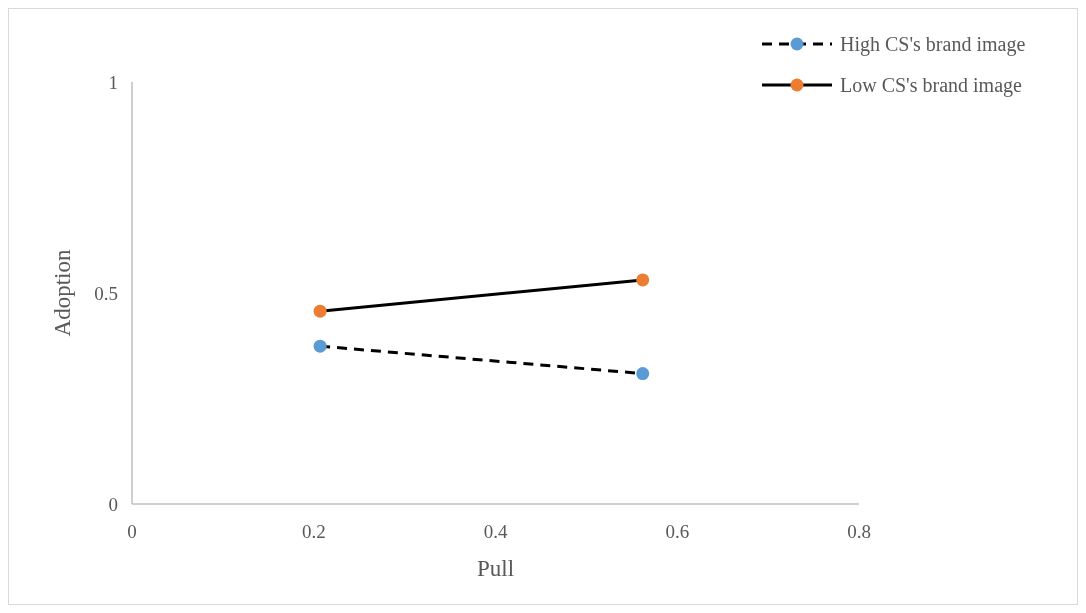  What do you see at coordinates (113, 82) in the screenshot?
I see `y-tick-label: 1` at bounding box center [113, 82].